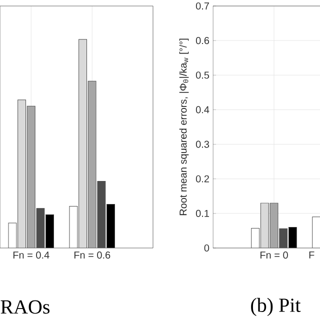  What do you see at coordinates (203, 110) in the screenshot?
I see `y-tick-label: 0.4` at bounding box center [203, 110].